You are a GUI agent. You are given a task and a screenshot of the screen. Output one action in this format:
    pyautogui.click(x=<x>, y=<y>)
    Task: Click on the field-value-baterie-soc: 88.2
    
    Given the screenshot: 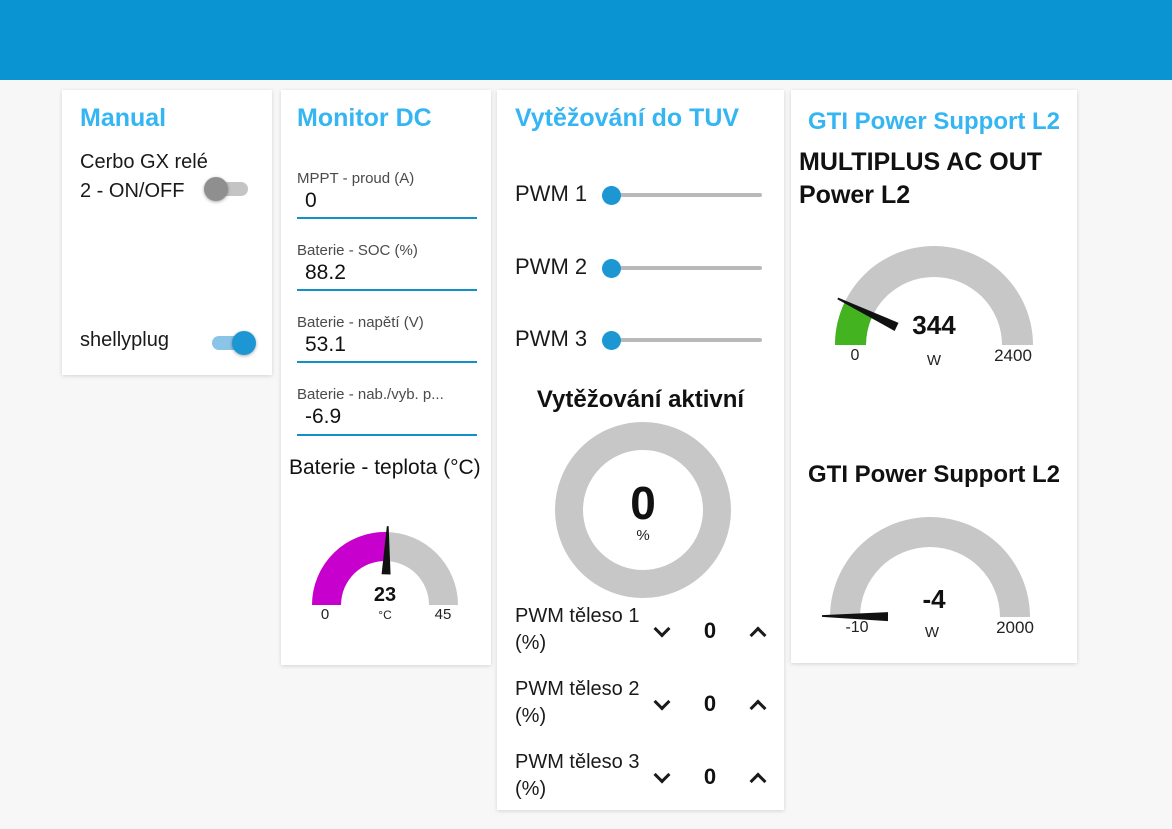 What is the action you would take?
    pyautogui.click(x=325, y=272)
    